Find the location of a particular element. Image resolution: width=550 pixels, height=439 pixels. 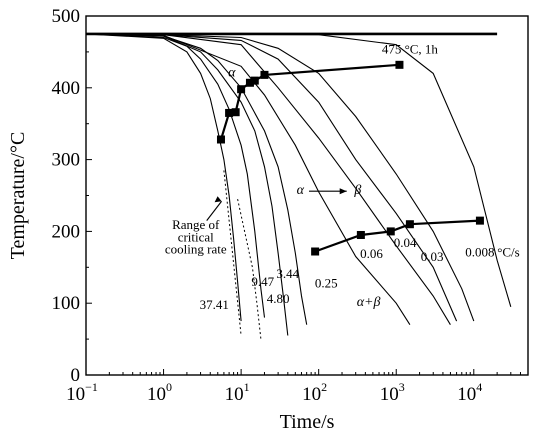

critical-range-label-1: Range of is located at coordinates (196, 224).